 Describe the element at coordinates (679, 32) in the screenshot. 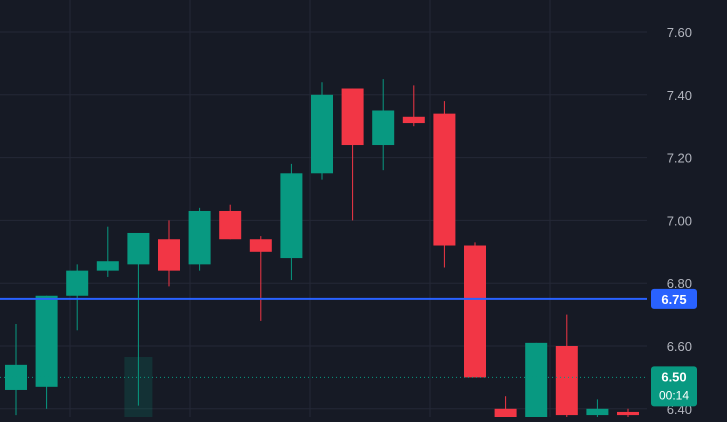

I see `price-tick-label: 7.60` at that location.